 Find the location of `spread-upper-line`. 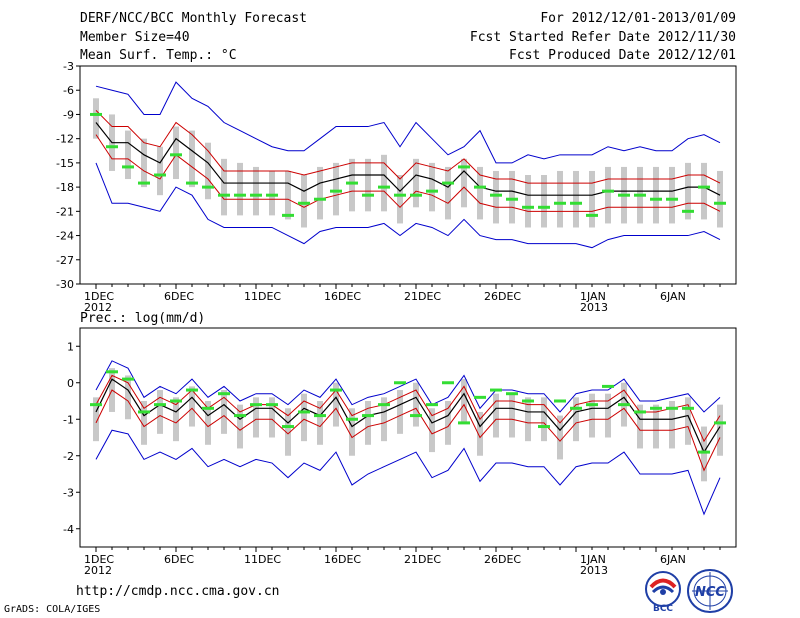

spread-upper-line is located at coordinates (408, 147).